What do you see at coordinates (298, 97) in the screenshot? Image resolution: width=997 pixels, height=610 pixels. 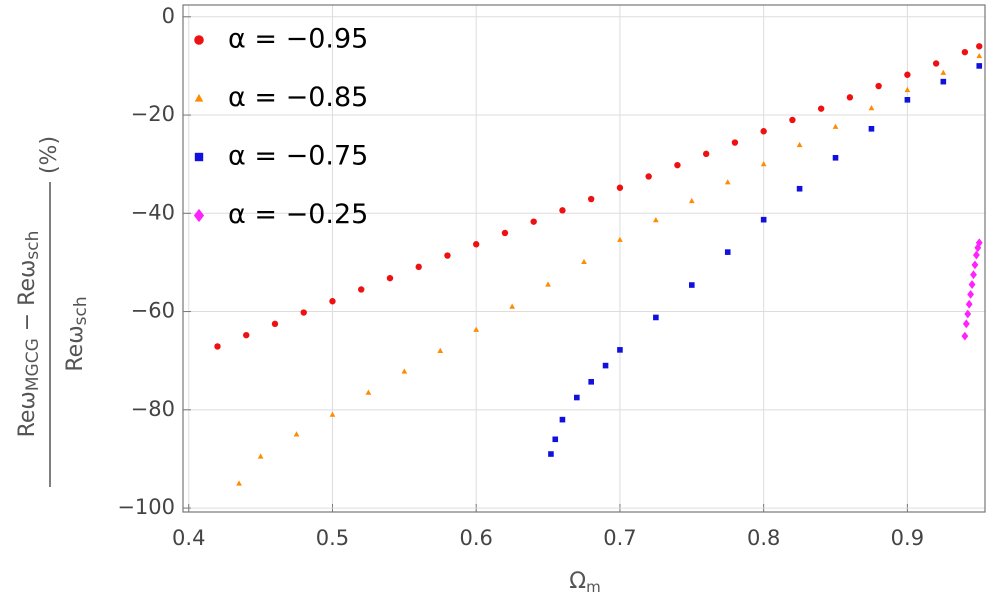 I see `legend-label: α = −0.85` at bounding box center [298, 97].